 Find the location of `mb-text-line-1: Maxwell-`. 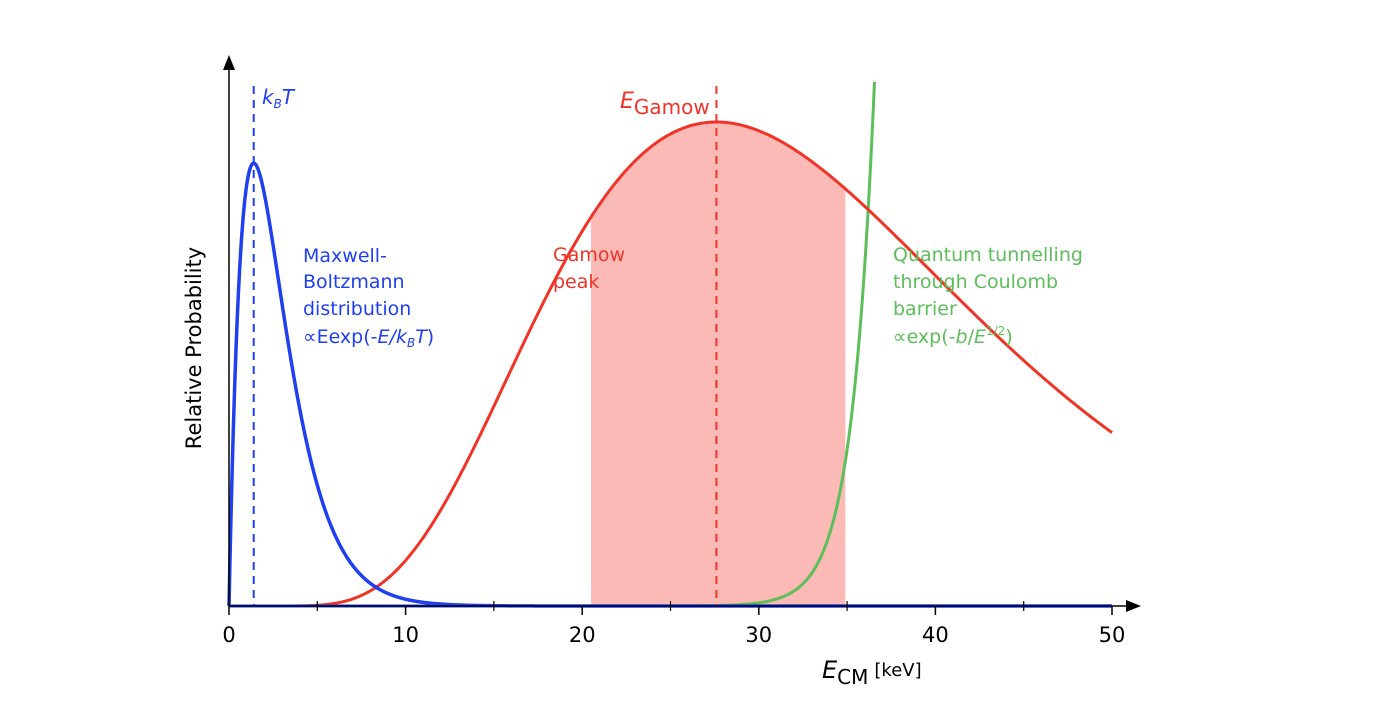

mb-text-line-1: Maxwell- is located at coordinates (345, 256).